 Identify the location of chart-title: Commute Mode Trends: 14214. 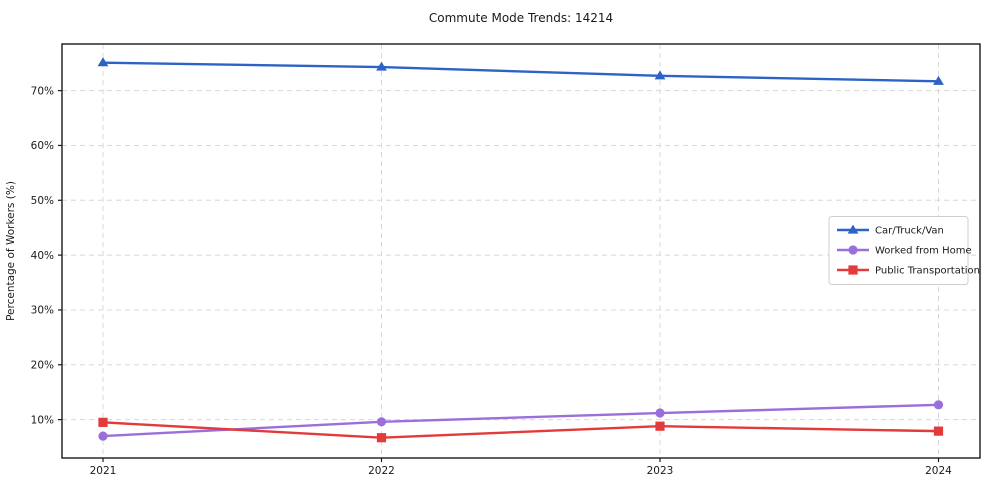
(521, 18).